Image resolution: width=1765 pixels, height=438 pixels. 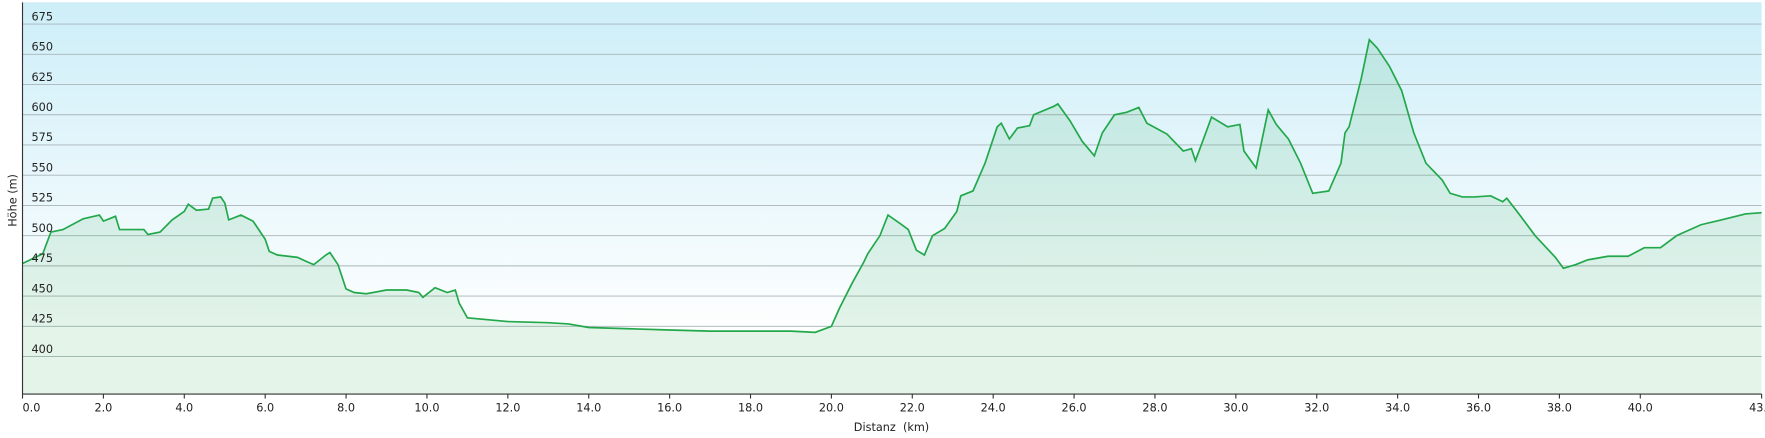 What do you see at coordinates (891, 427) in the screenshot?
I see `x-axis-label: Distanz (km)` at bounding box center [891, 427].